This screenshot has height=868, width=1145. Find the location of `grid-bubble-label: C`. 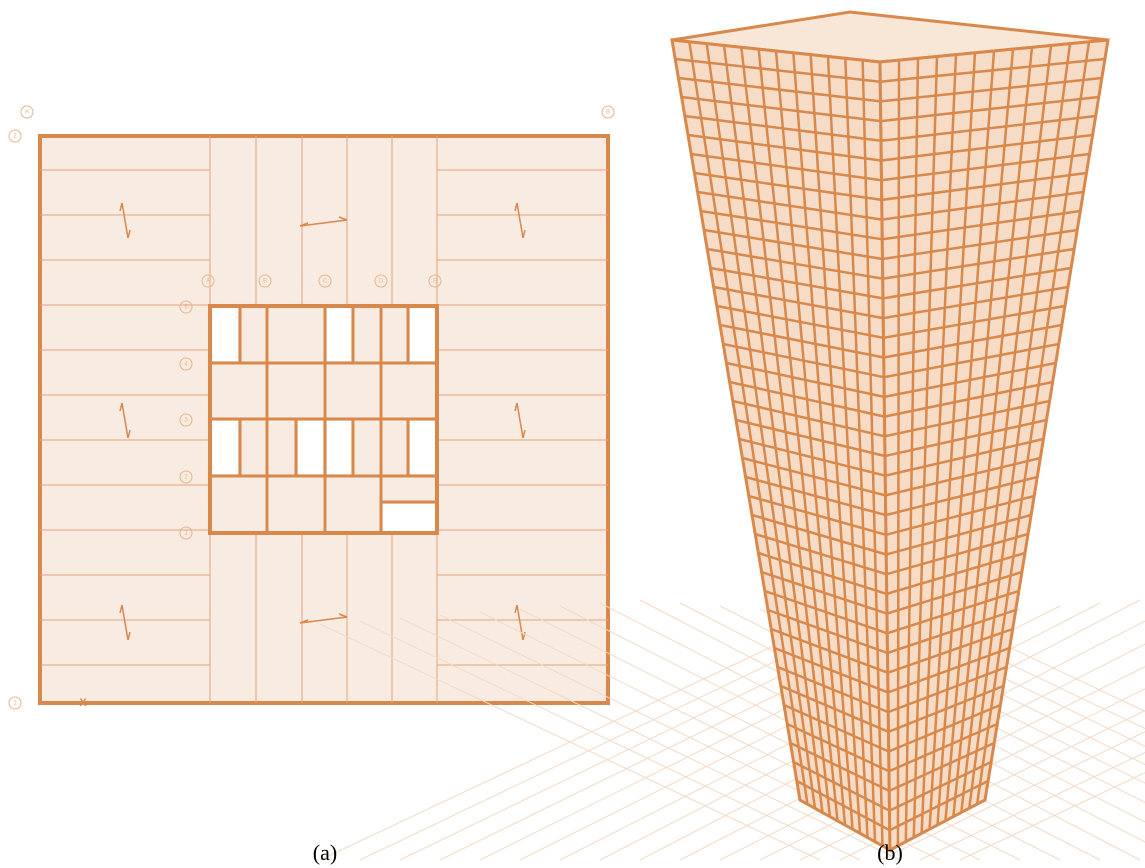

grid-bubble-label: C is located at coordinates (325, 282).